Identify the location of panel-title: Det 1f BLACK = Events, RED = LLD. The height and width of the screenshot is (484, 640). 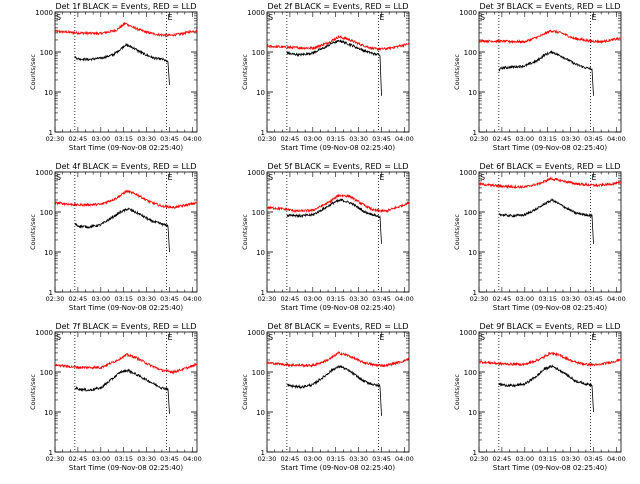
(125, 6).